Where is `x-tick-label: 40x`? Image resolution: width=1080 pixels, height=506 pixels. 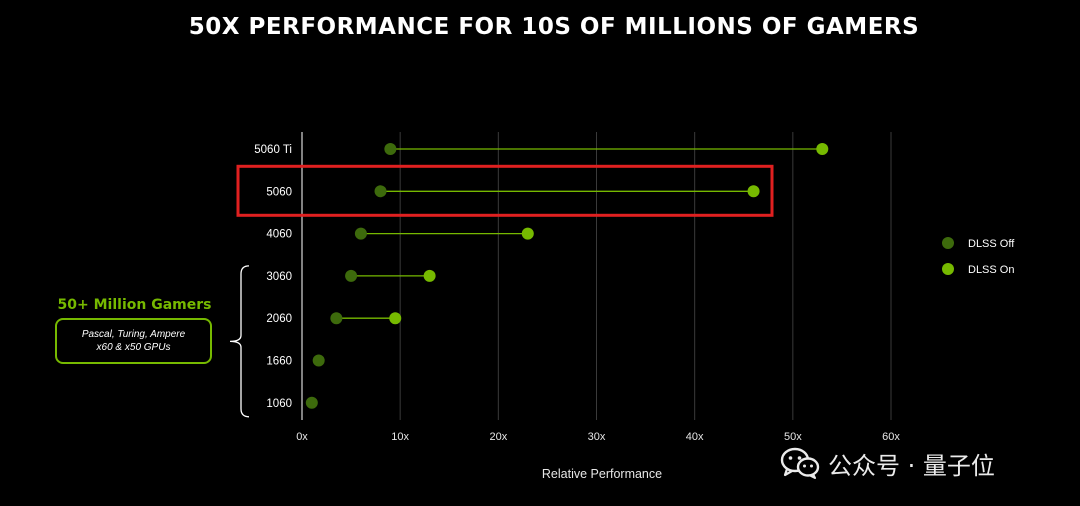 x-tick-label: 40x is located at coordinates (695, 437).